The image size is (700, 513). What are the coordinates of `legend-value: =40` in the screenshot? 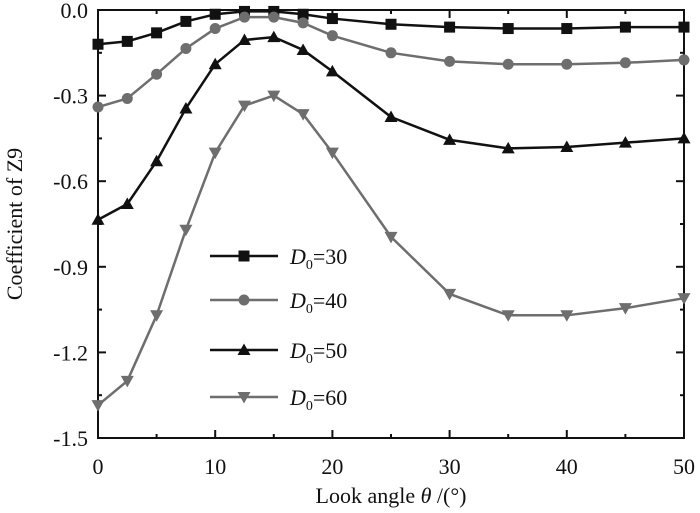 It's located at (330, 300).